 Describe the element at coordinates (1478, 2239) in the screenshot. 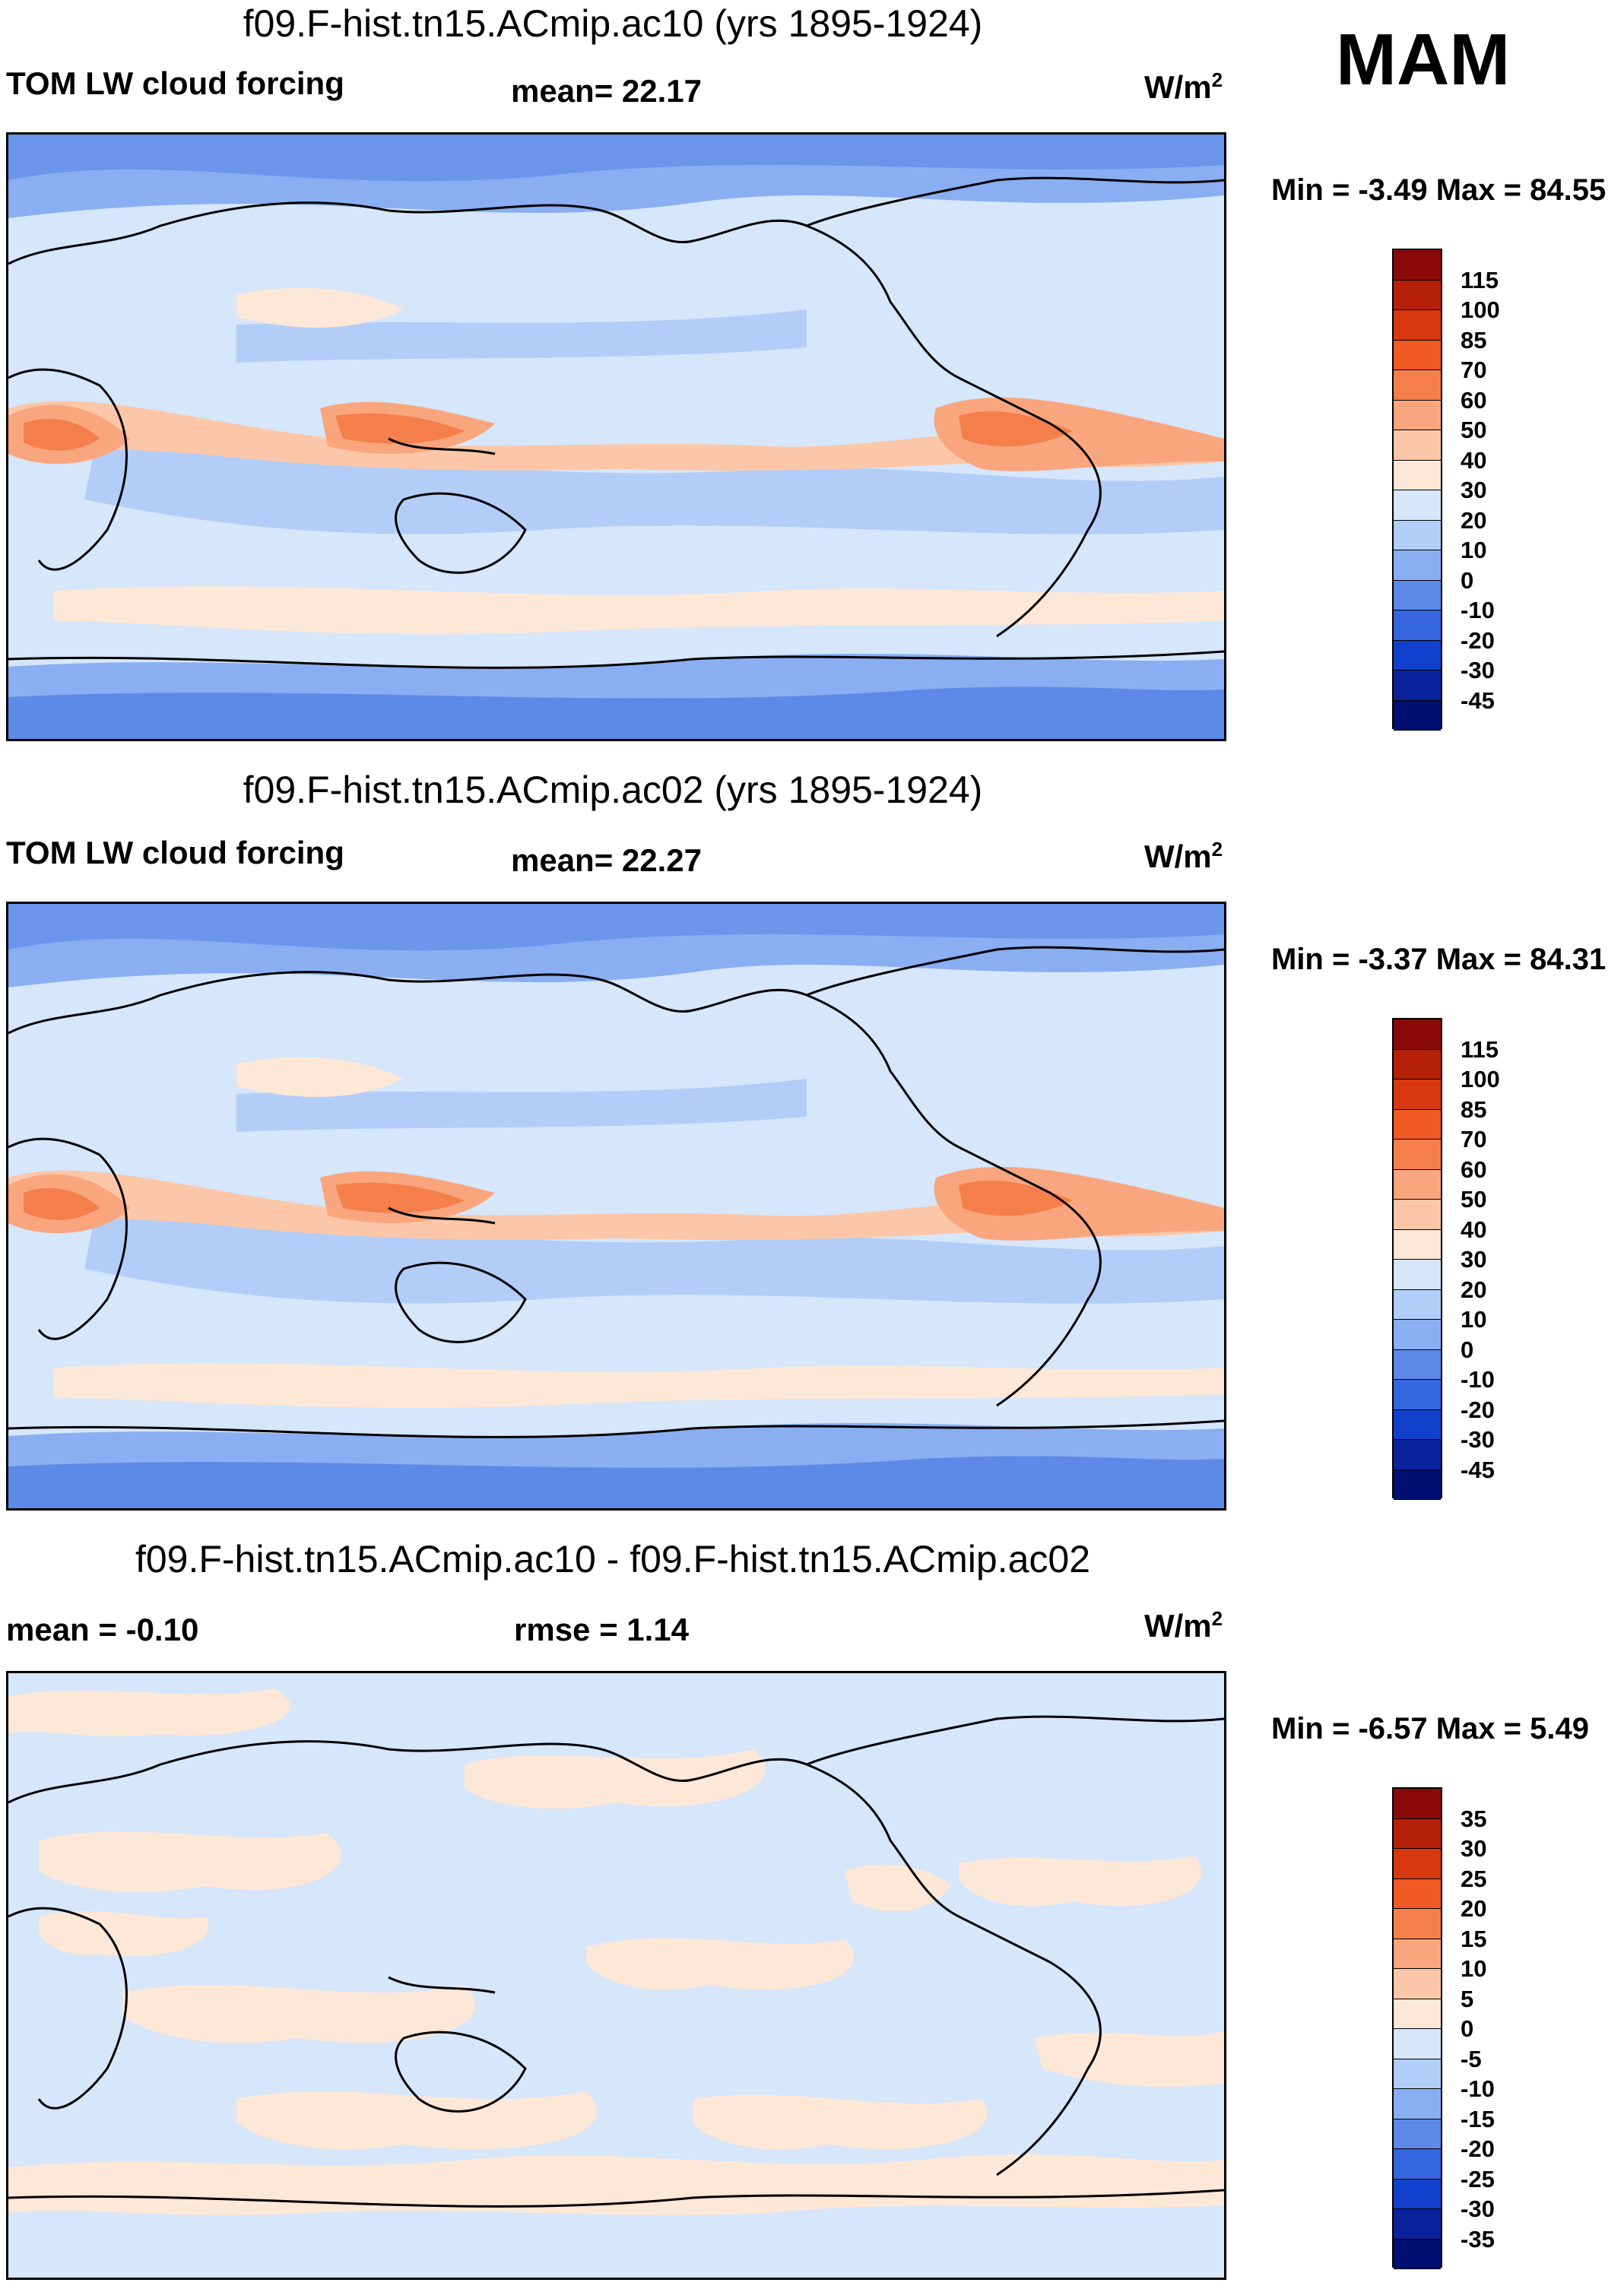

I see `colorbar-tick-label: -35` at that location.